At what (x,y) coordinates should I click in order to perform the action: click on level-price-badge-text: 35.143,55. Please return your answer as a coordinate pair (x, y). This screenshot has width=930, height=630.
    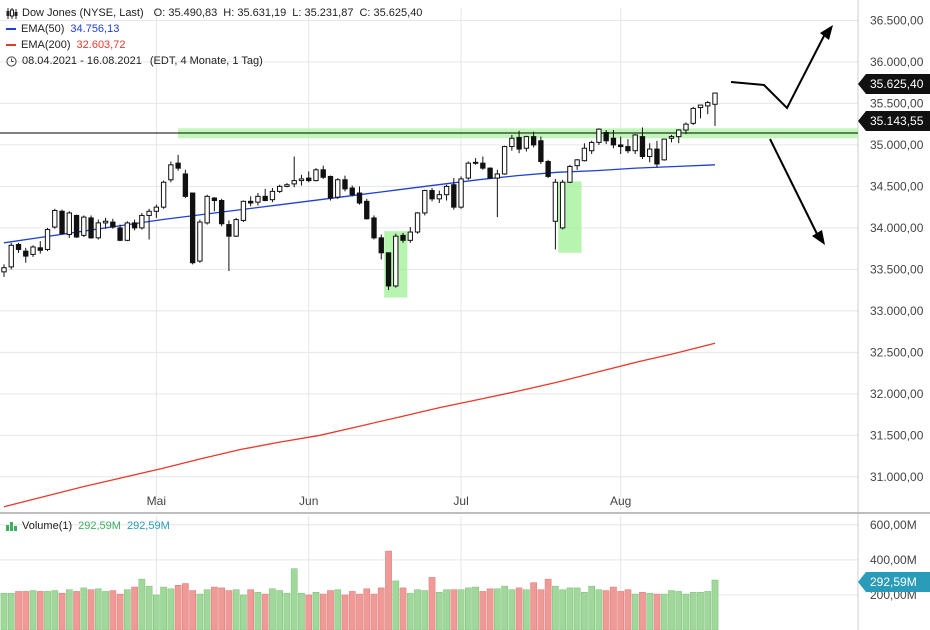
    Looking at the image, I should click on (897, 121).